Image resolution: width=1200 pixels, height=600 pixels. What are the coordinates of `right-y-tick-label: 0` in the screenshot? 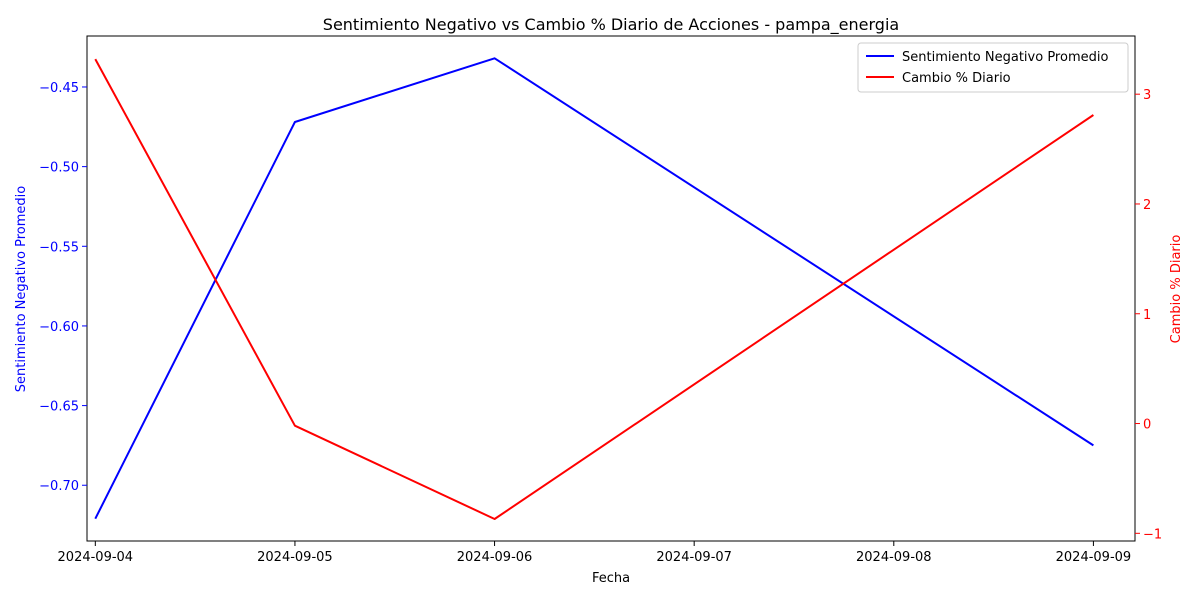 It's located at (1147, 425).